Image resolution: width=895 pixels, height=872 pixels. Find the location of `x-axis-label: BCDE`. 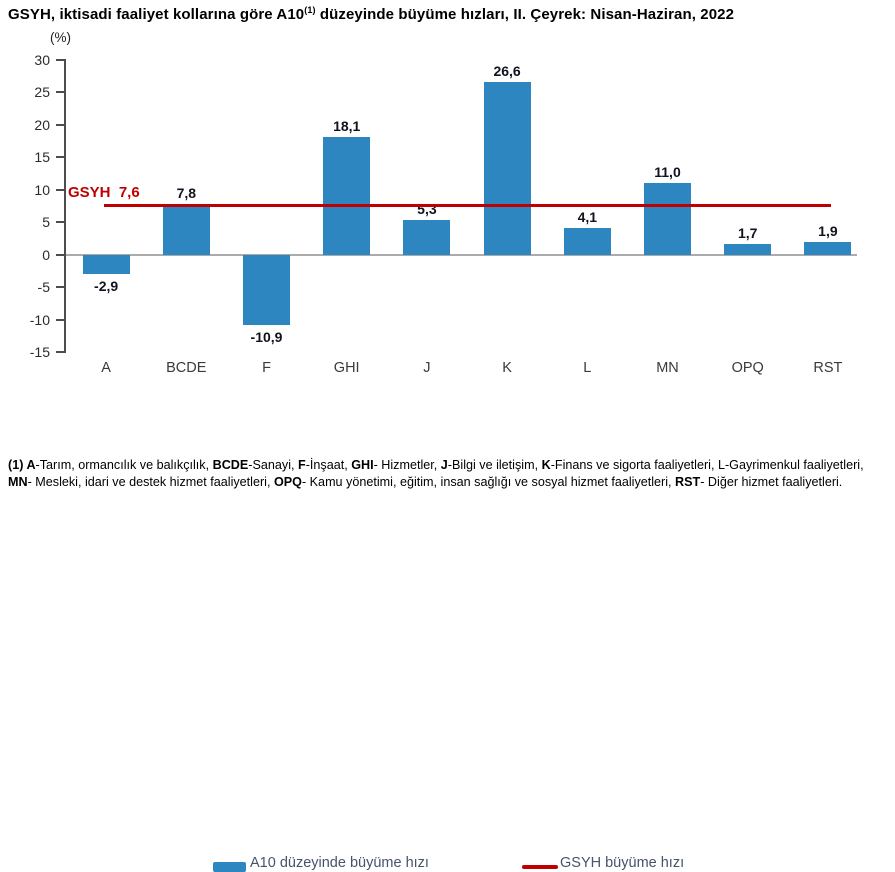

x-axis-label: BCDE is located at coordinates (186, 368).